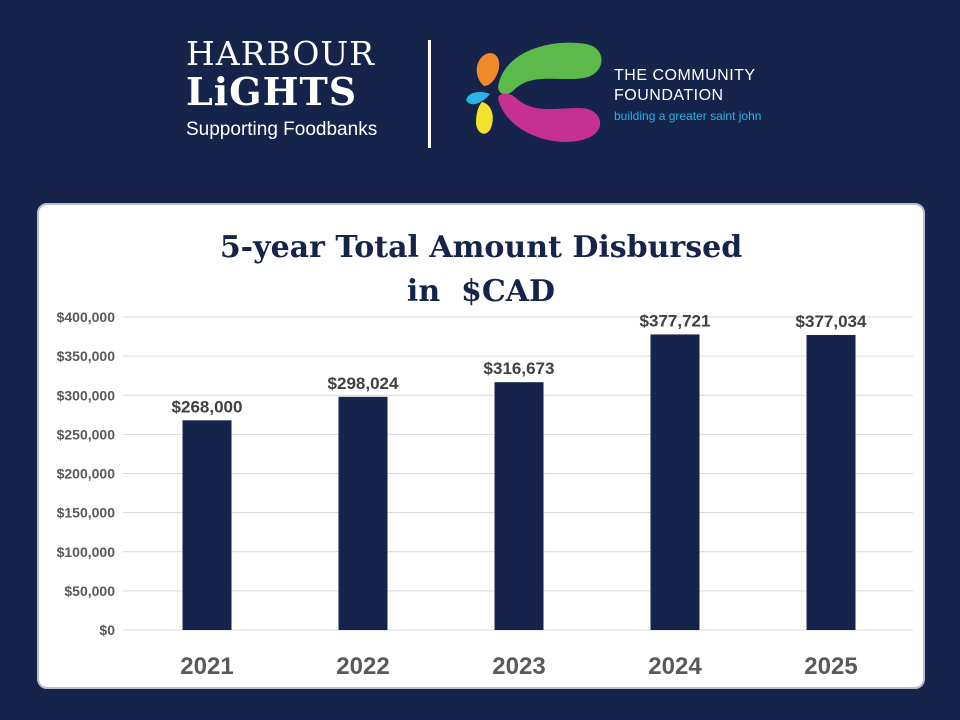 Image resolution: width=960 pixels, height=720 pixels. What do you see at coordinates (363, 383) in the screenshot?
I see `data-label-2022: $298,024` at bounding box center [363, 383].